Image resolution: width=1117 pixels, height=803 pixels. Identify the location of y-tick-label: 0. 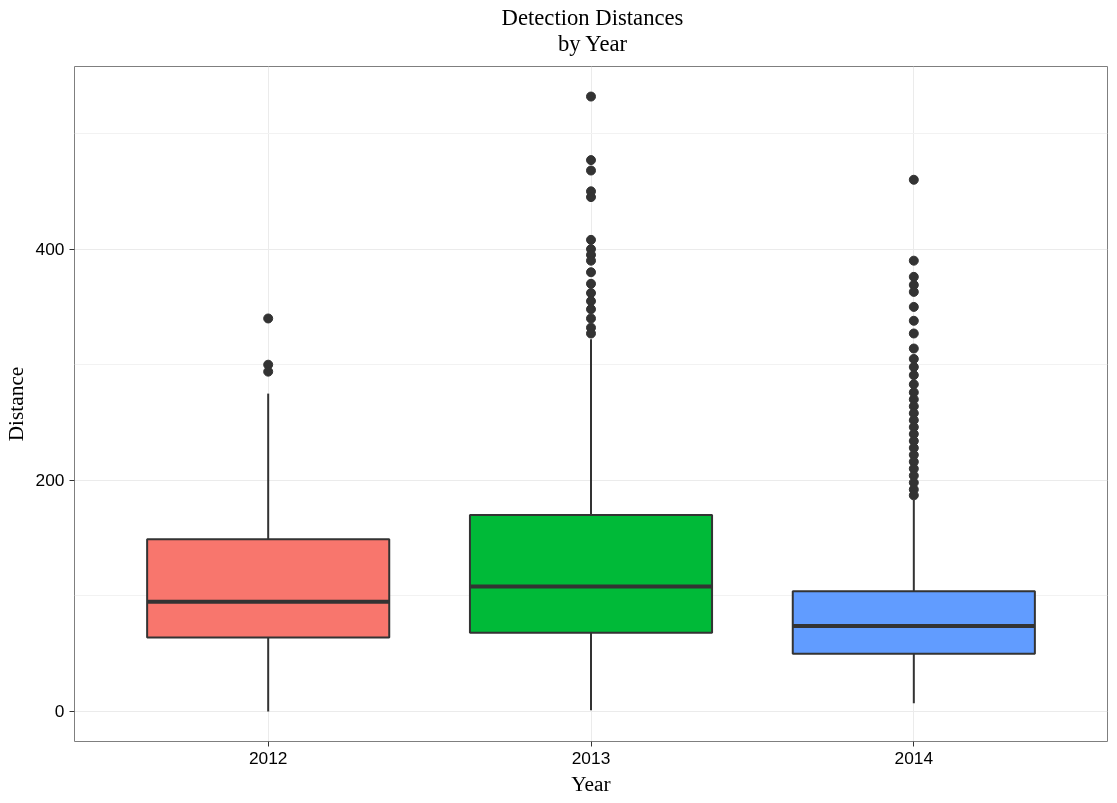
(59, 711).